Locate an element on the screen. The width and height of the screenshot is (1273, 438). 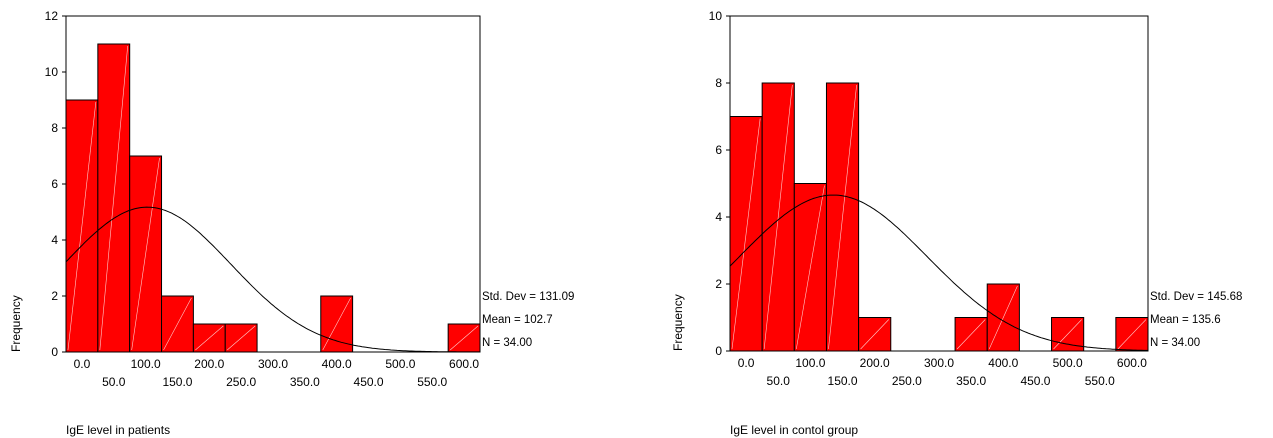
stats-label: Mean = 135.6 is located at coordinates (1185, 320).